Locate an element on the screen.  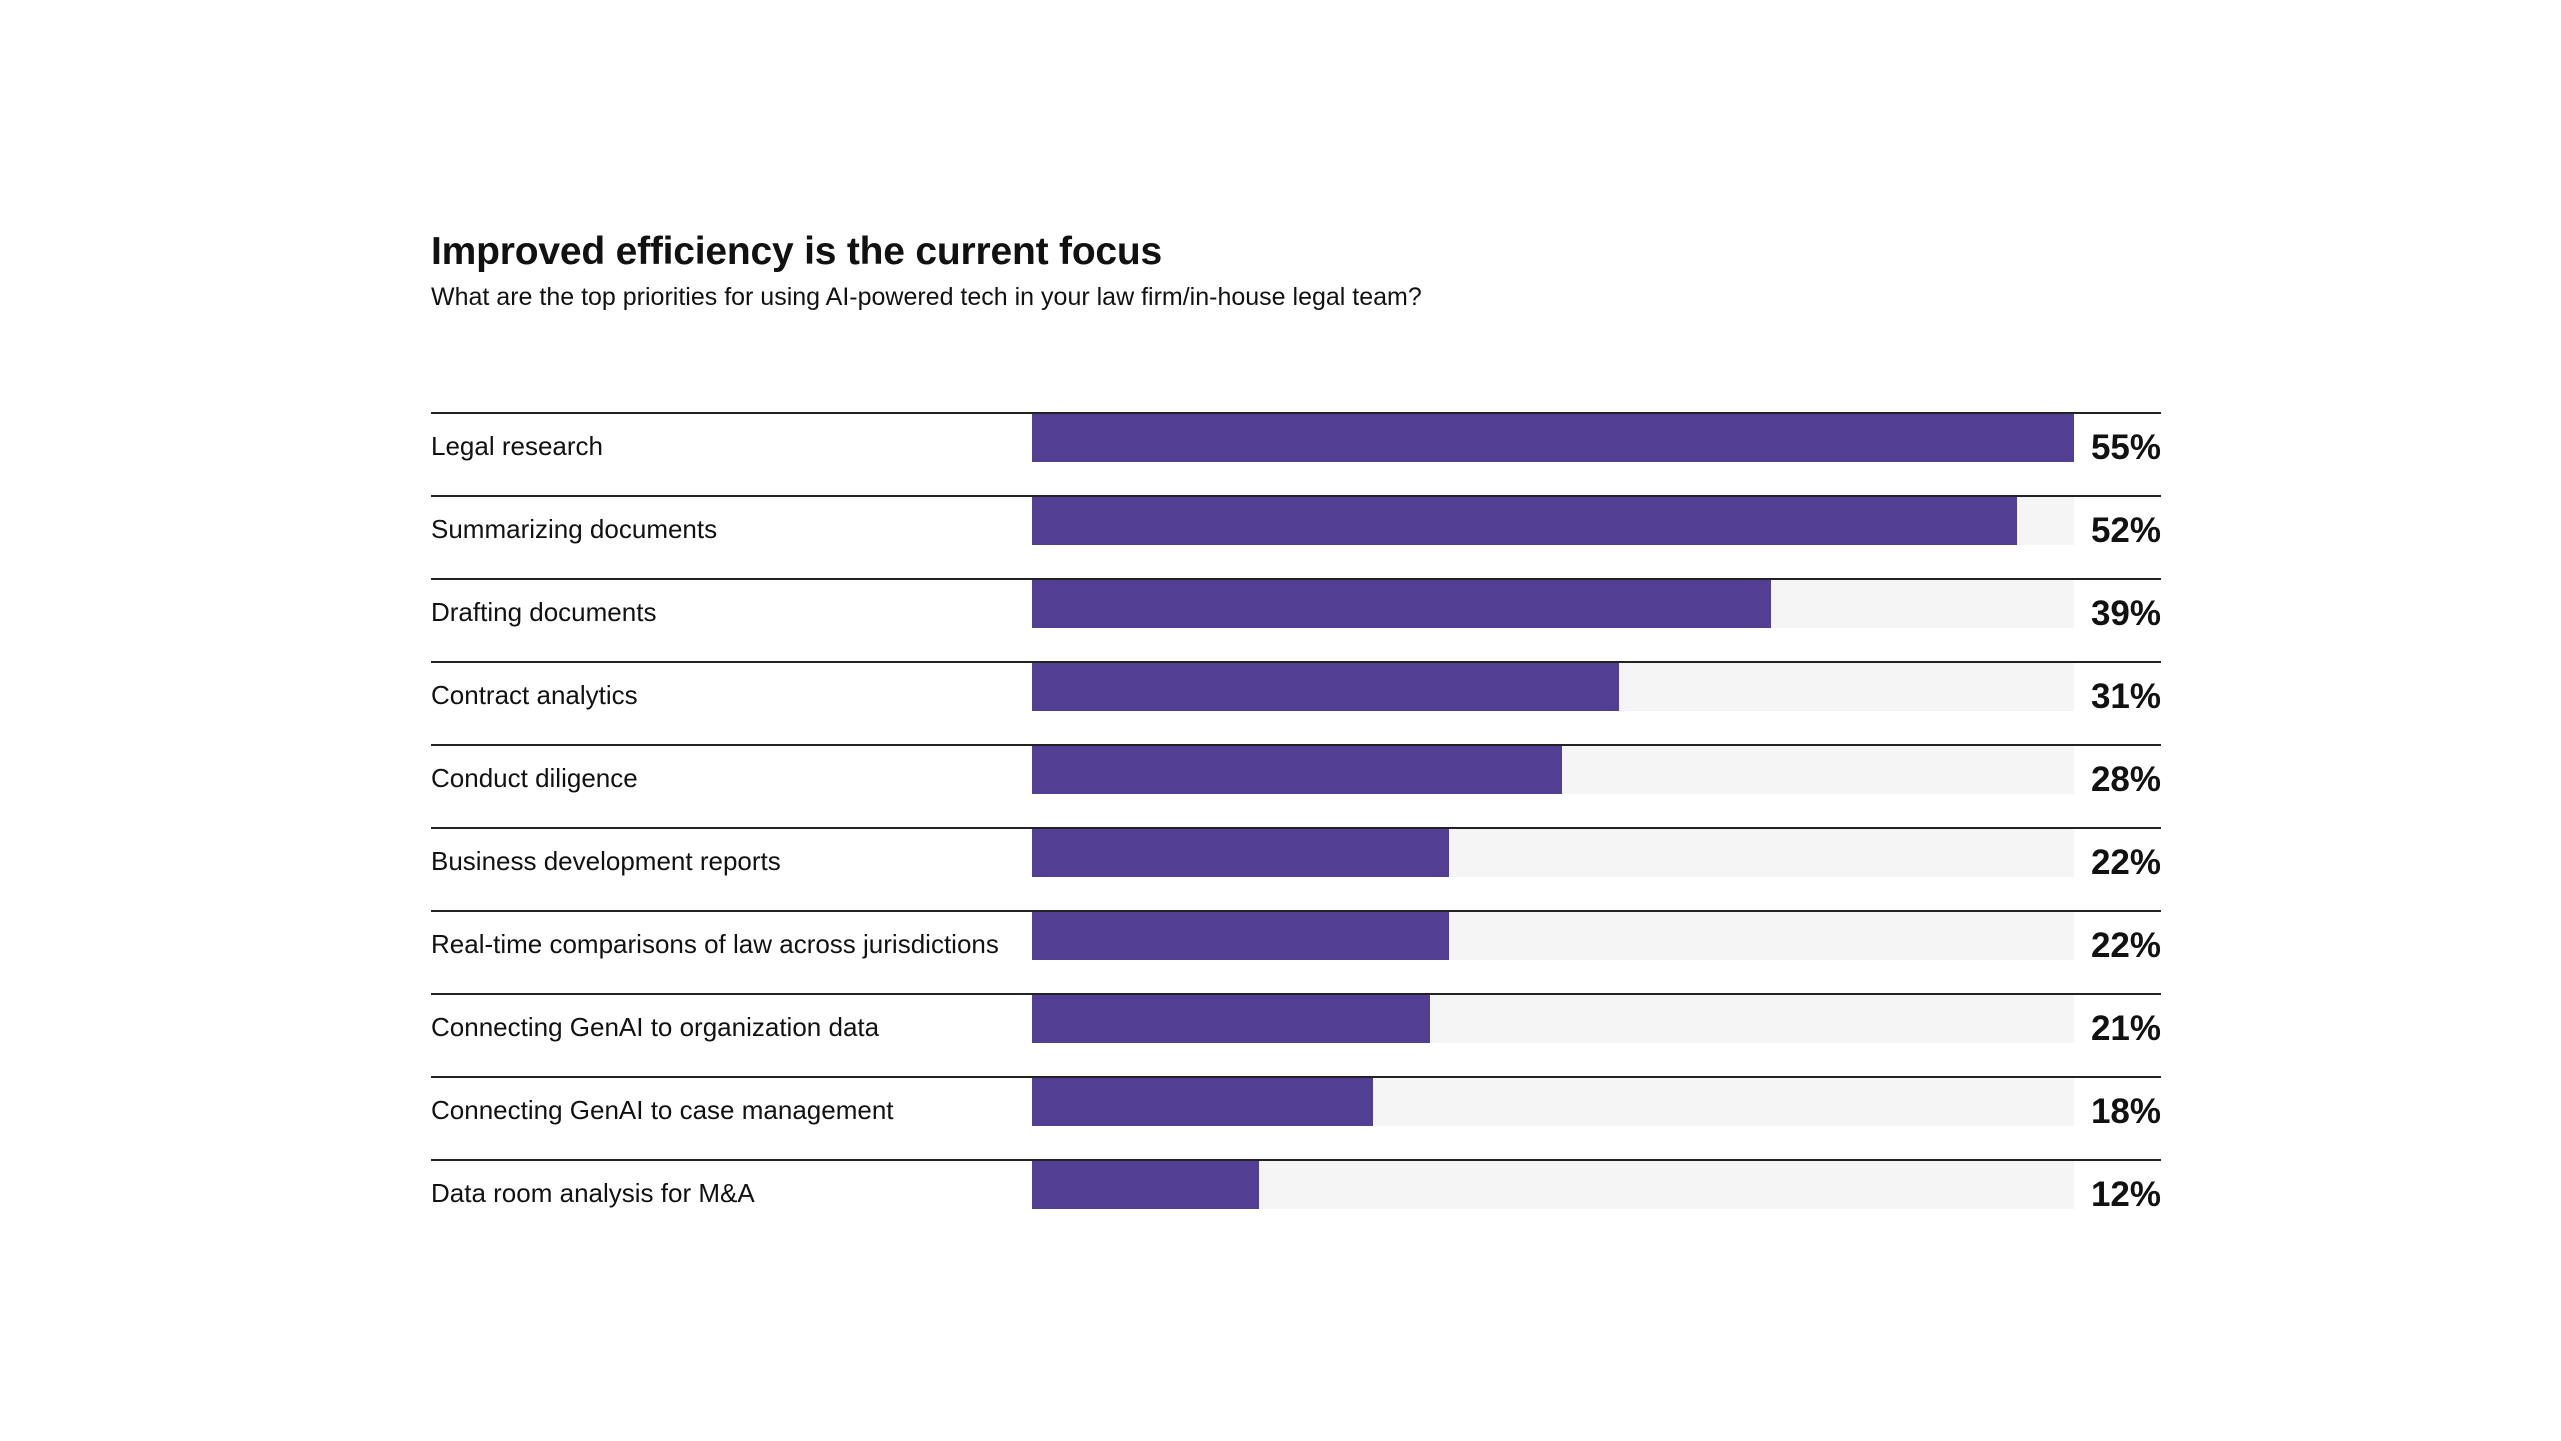
category-label: Summarizing documents is located at coordinates (574, 529).